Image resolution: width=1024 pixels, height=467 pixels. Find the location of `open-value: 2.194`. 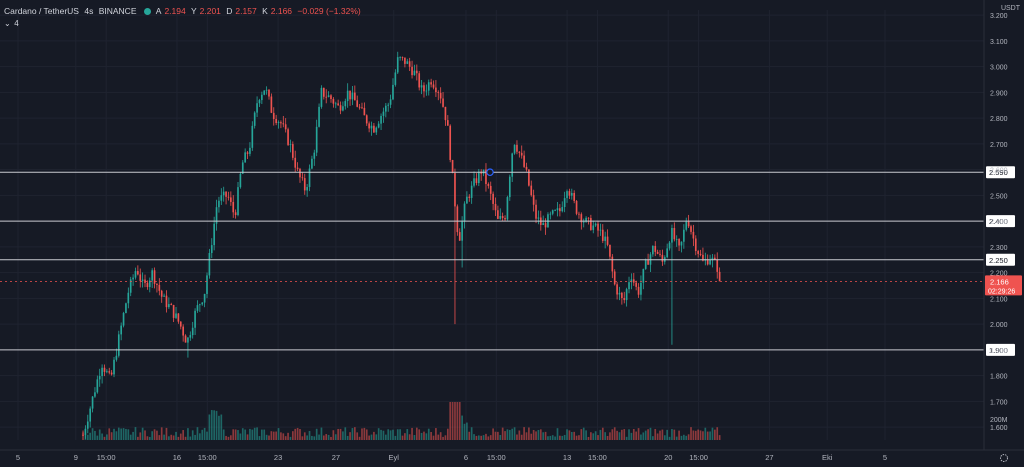

open-value: 2.194 is located at coordinates (175, 11).